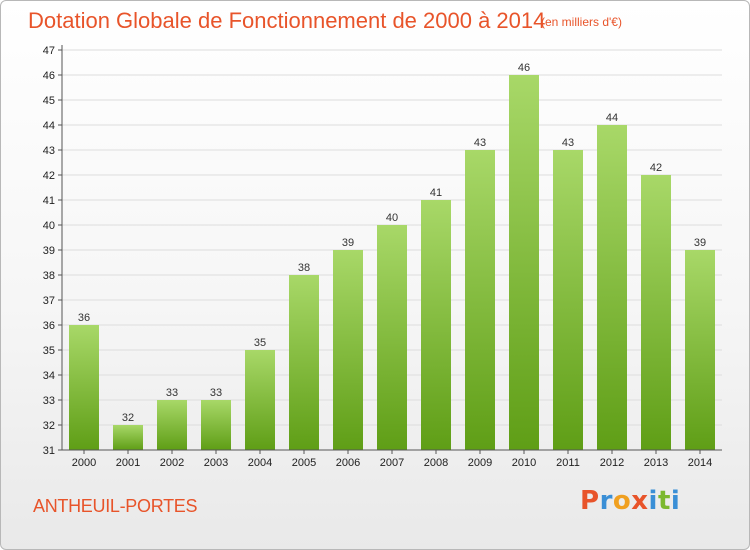  What do you see at coordinates (664, 501) in the screenshot?
I see `logo-letter: t` at bounding box center [664, 501].